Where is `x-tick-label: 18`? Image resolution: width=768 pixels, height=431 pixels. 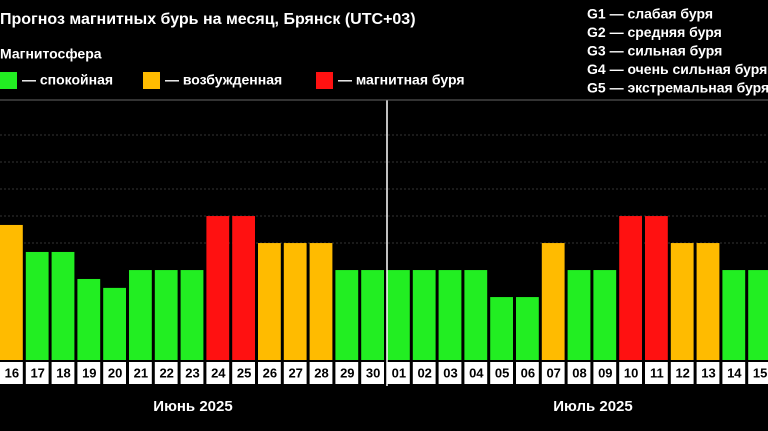
x-tick-label: 18 is located at coordinates (63, 372).